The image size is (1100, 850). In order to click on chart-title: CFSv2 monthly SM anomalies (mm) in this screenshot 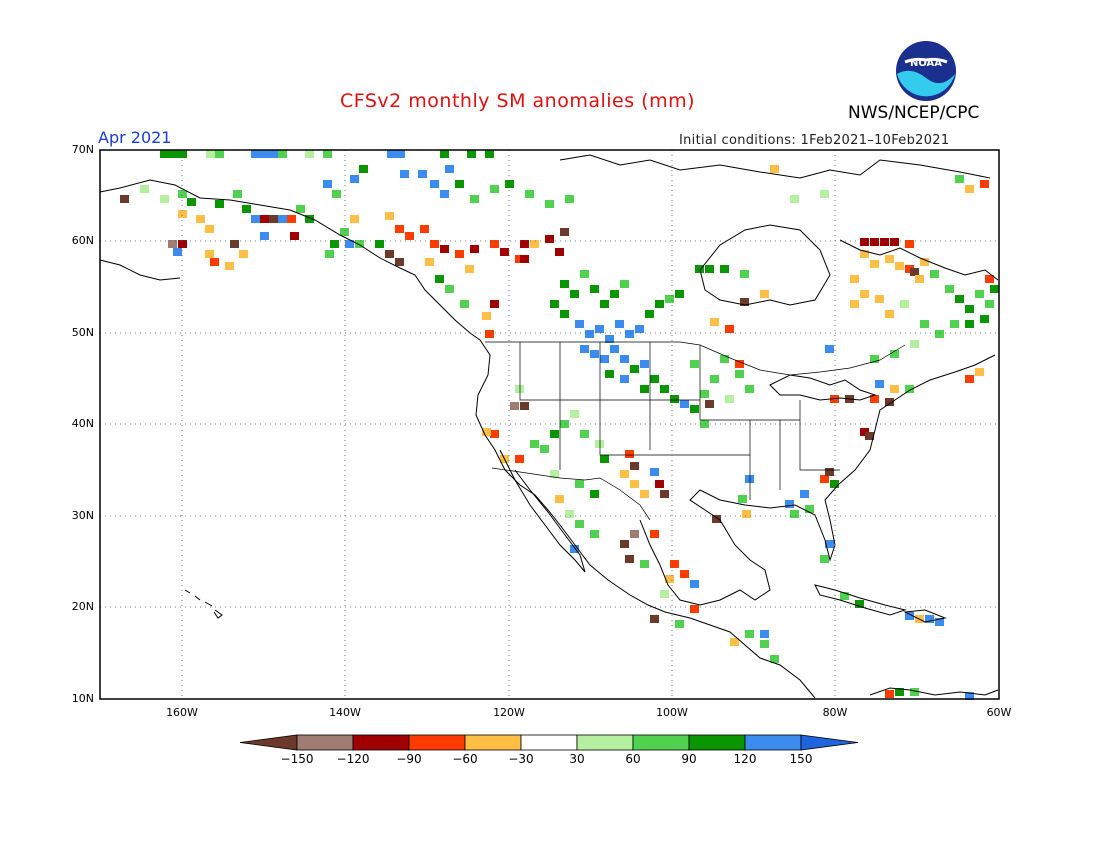, I will do `click(518, 101)`.